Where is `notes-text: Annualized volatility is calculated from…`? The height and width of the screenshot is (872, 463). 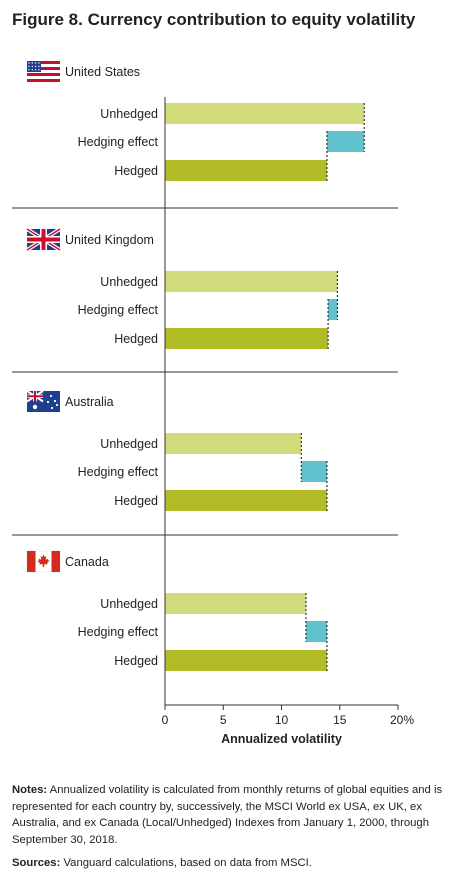
notes-text: Annualized volatility is calculated from… is located at coordinates (227, 815).